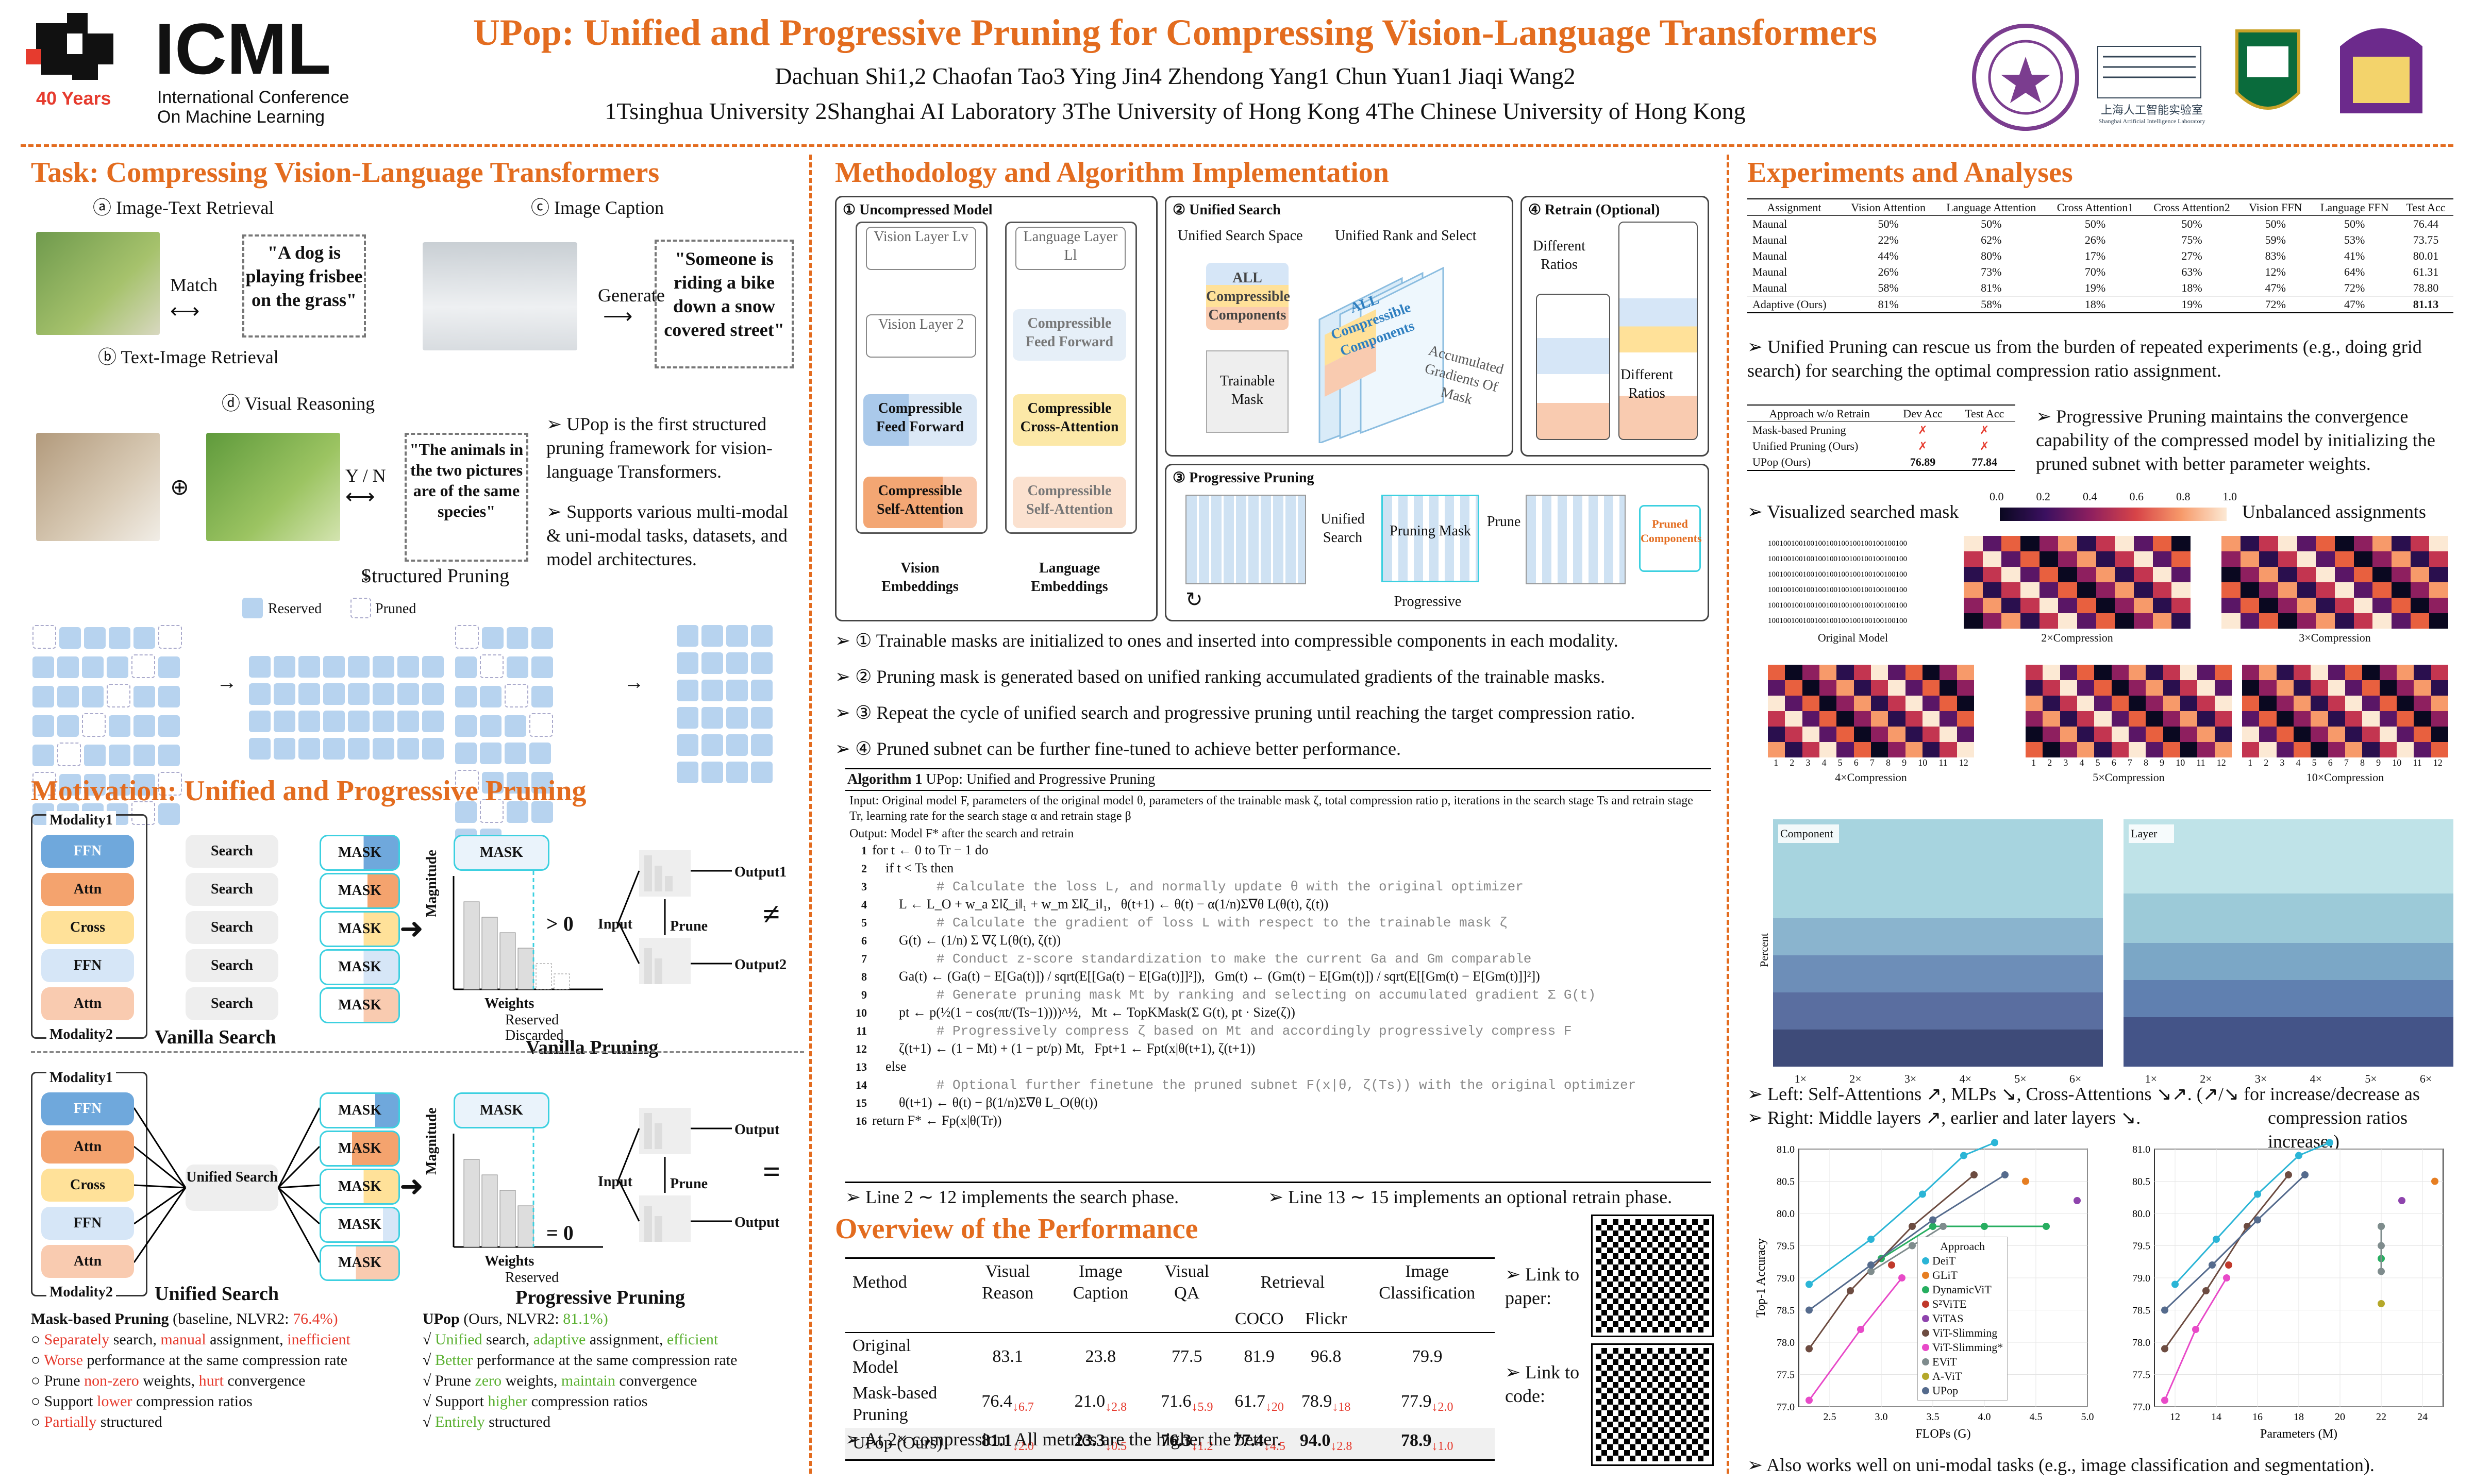 This screenshot has height=1484, width=2474. Describe the element at coordinates (1249, 1401) in the screenshot. I see `perf-number: 61.7` at that location.